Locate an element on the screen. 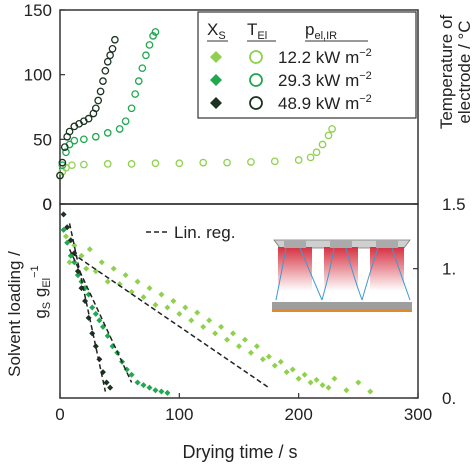 The image size is (474, 474). electrode-layer is located at coordinates (342, 310).